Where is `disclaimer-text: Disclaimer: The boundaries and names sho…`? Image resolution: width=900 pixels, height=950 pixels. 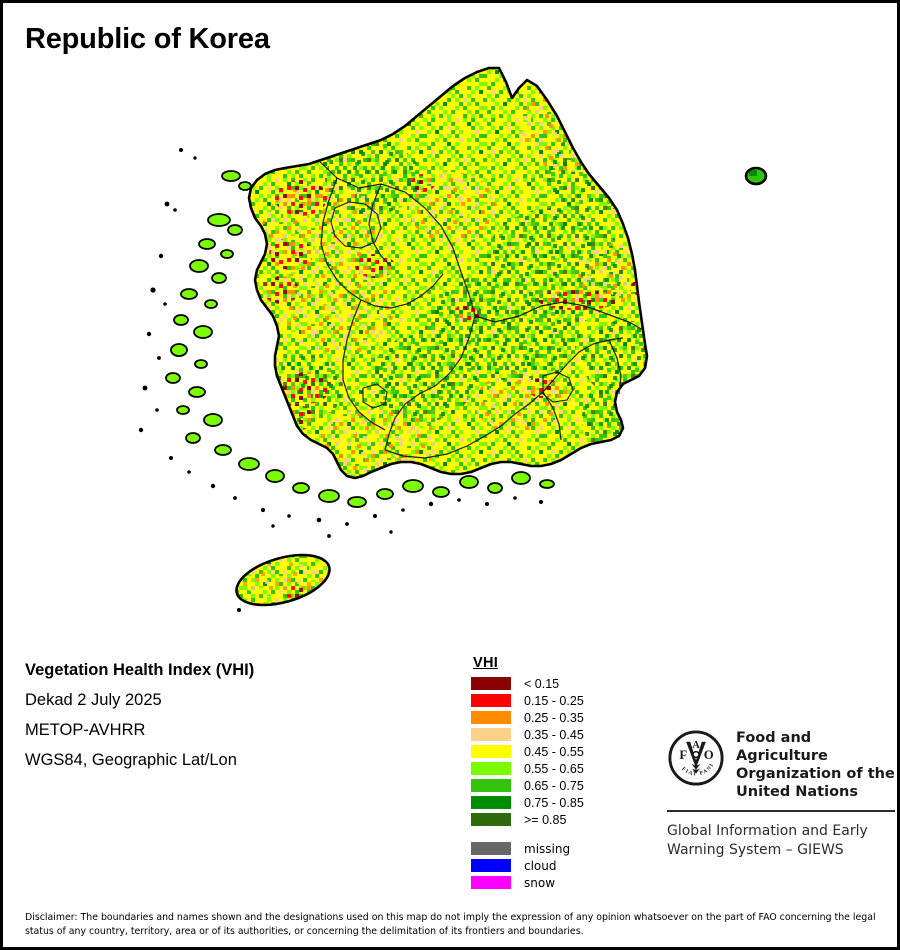
disclaimer-text: Disclaimer: The boundaries and names sho… is located at coordinates (450, 924).